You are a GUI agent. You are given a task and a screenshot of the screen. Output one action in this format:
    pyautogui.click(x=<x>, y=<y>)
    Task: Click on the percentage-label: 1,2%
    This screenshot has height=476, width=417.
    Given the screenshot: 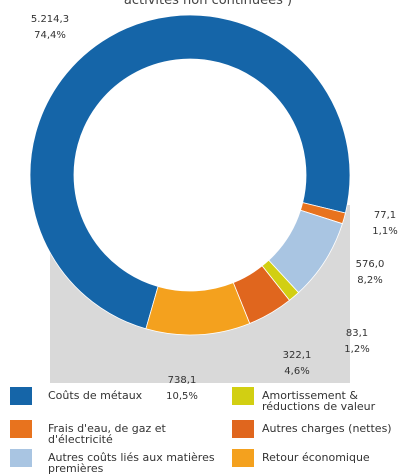 What is the action you would take?
    pyautogui.click(x=356, y=349)
    